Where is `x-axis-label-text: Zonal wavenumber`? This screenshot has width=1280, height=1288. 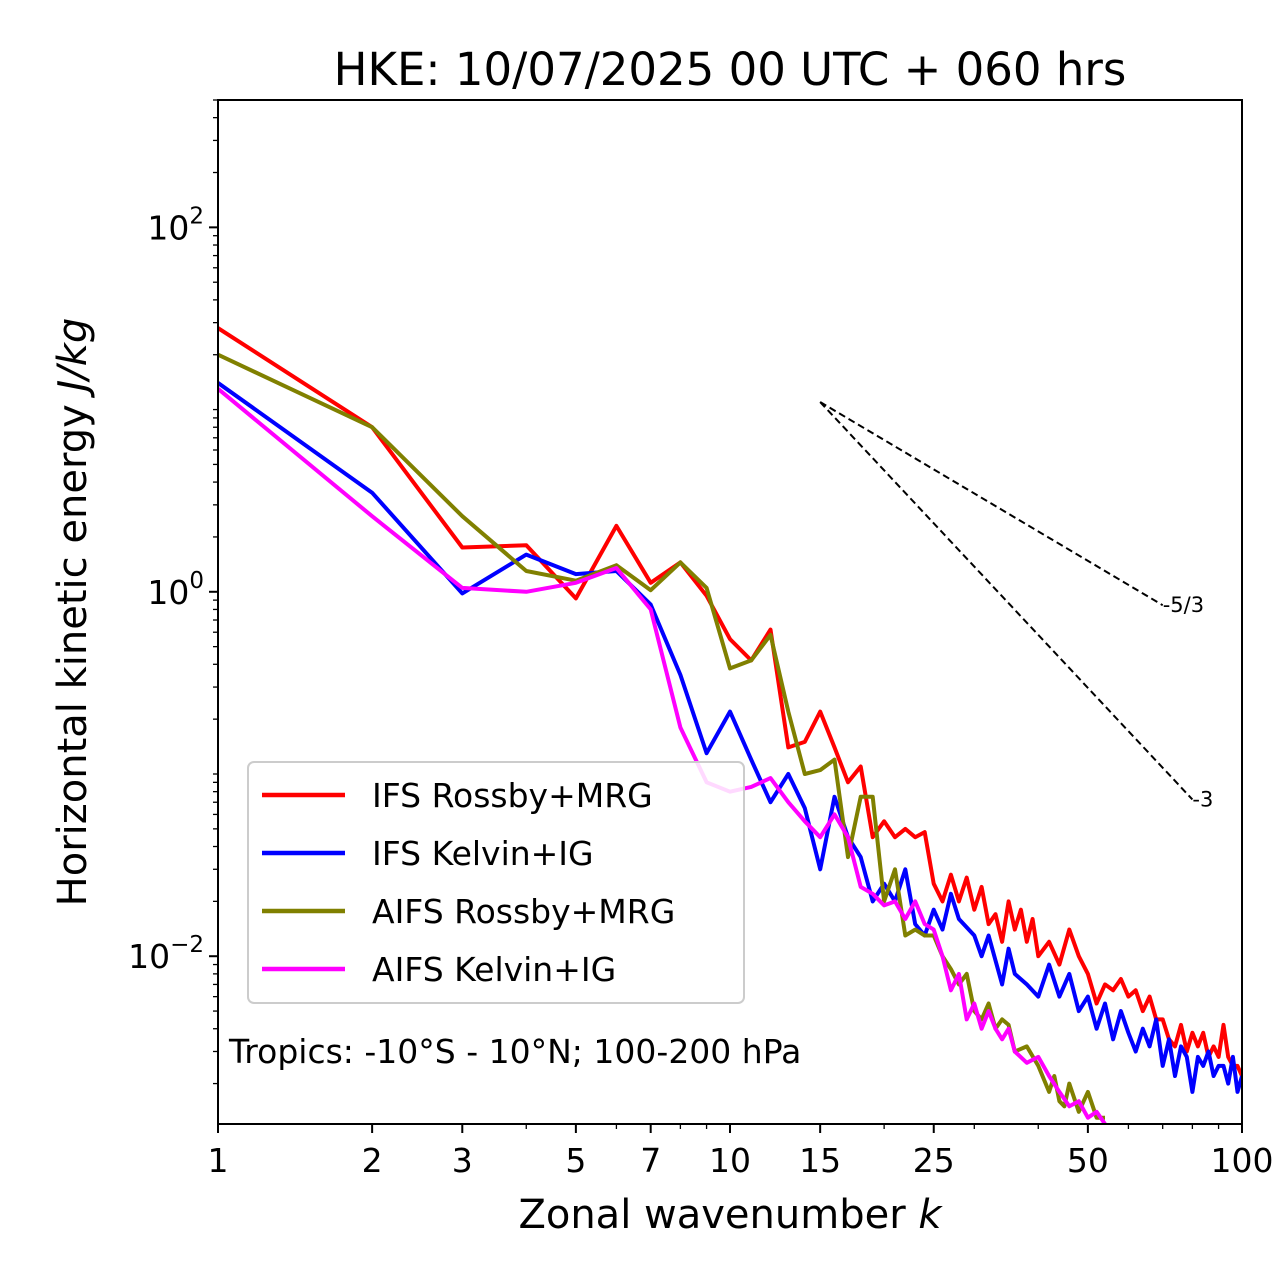
x-axis-label-text: Zonal wavenumber is located at coordinates (712, 1215).